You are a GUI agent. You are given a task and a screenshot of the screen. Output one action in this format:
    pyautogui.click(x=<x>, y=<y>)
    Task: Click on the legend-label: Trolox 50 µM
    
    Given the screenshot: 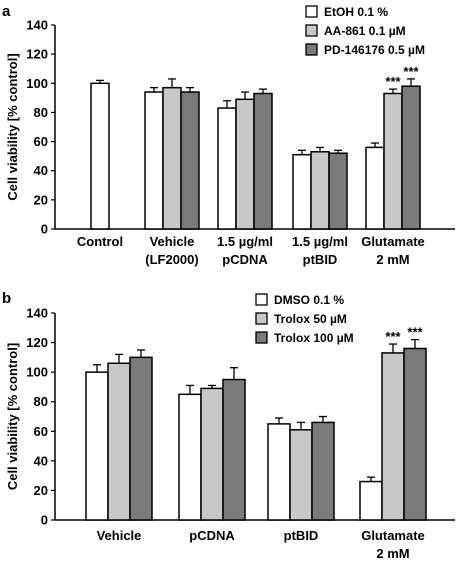 What is the action you would take?
    pyautogui.click(x=310, y=319)
    